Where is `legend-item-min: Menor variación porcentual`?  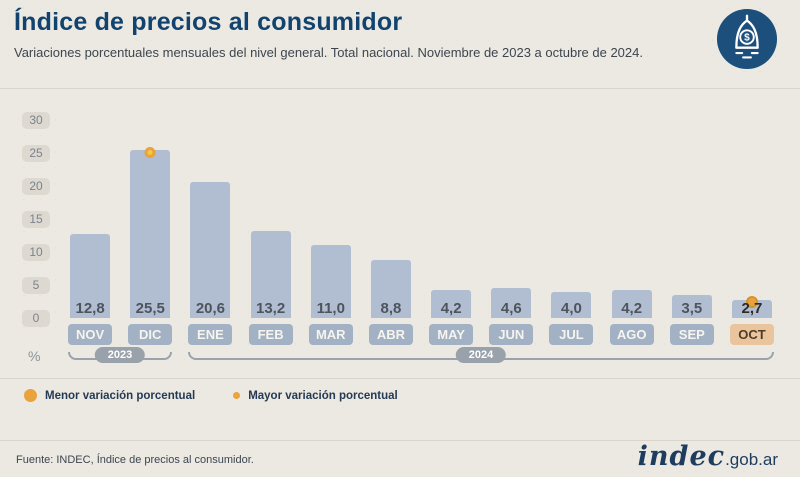
legend-item-min: Menor variación porcentual is located at coordinates (109, 395).